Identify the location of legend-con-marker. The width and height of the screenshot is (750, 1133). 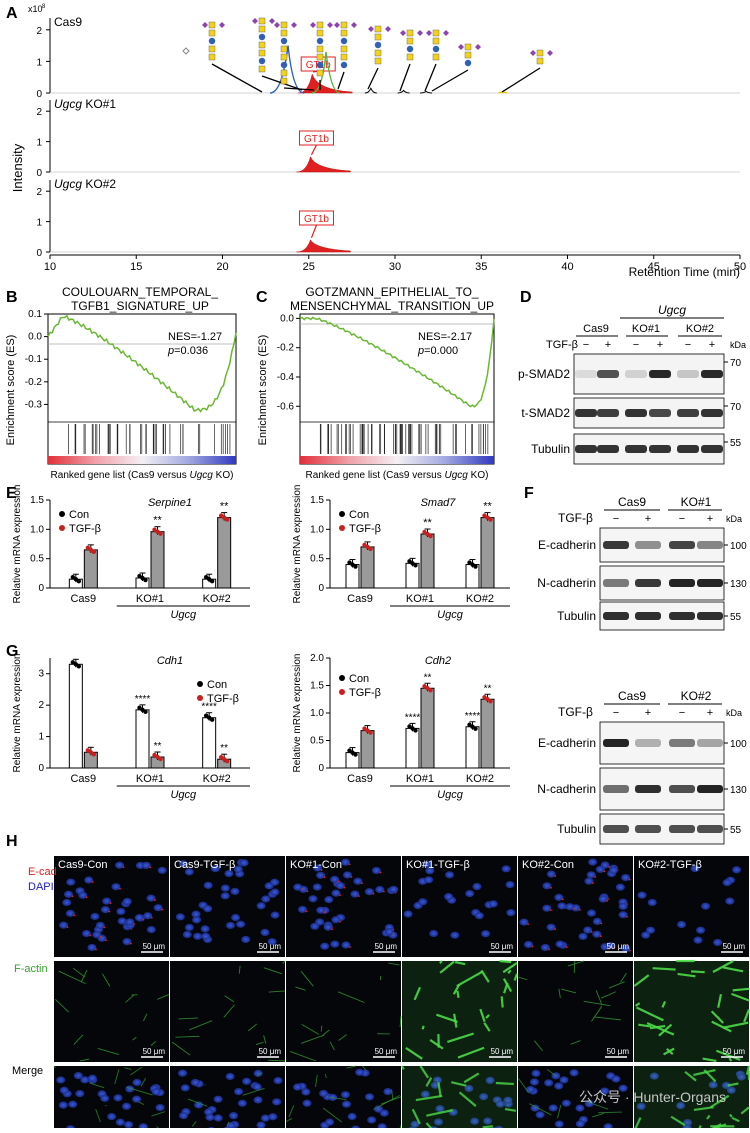
(342, 514).